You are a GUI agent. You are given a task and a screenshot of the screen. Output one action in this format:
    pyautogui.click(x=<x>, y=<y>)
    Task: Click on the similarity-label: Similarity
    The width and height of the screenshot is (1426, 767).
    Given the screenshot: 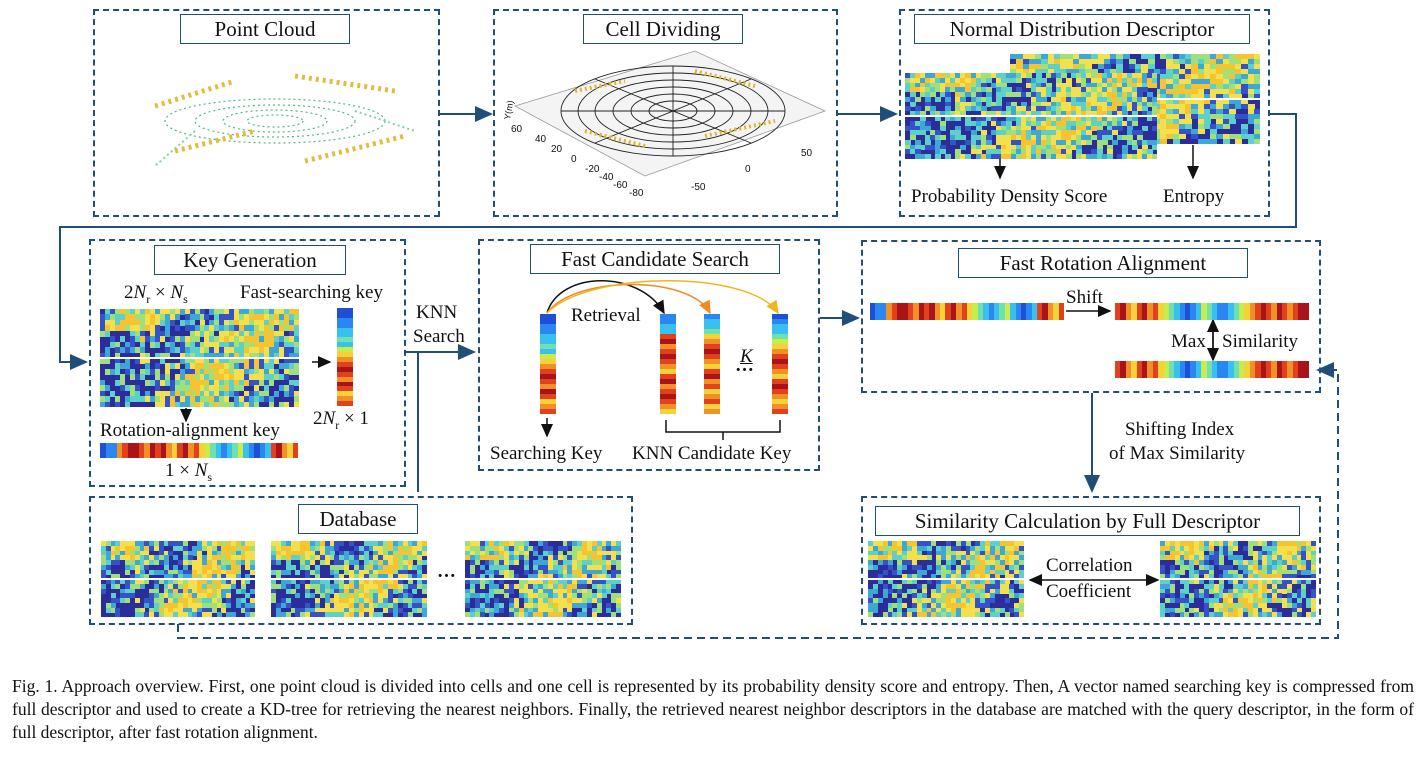 What is the action you would take?
    pyautogui.click(x=1260, y=341)
    